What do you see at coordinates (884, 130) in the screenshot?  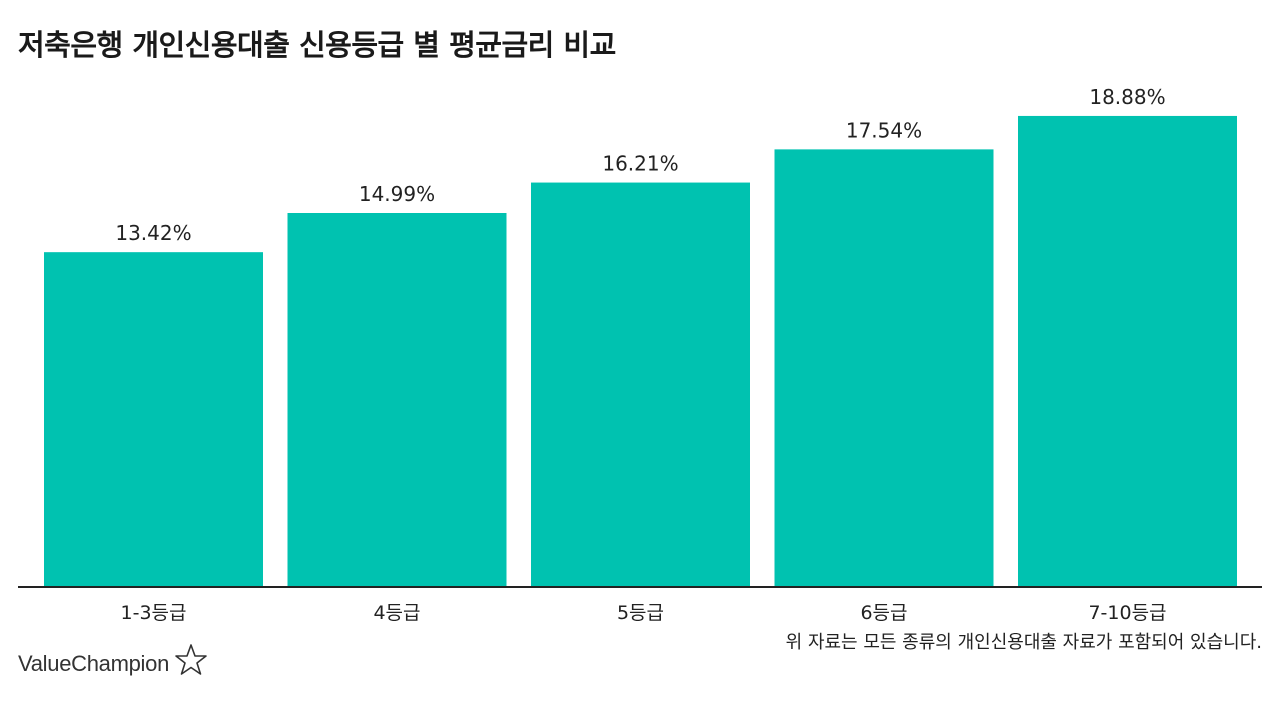 I see `bar-value-label: 17.54%` at bounding box center [884, 130].